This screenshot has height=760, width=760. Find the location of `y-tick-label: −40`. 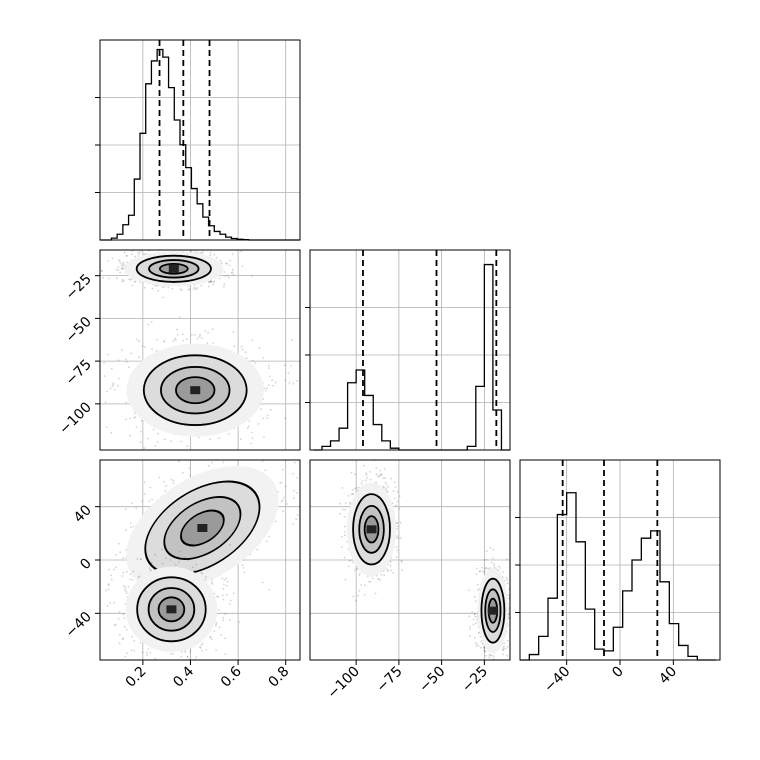

y-tick-label: −40 is located at coordinates (79, 625).